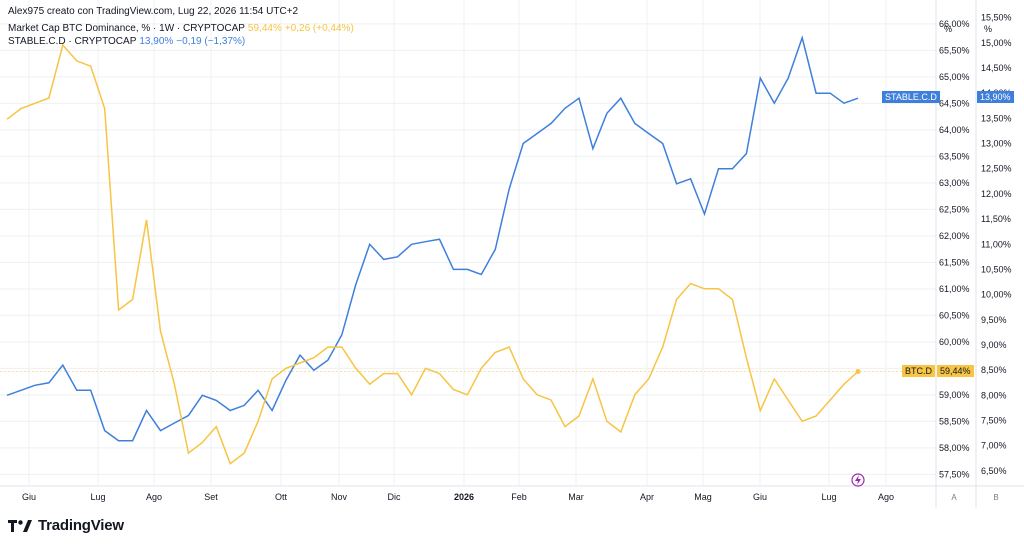 The image size is (1024, 546). Describe the element at coordinates (858, 372) in the screenshot. I see `btc-last-point` at that location.